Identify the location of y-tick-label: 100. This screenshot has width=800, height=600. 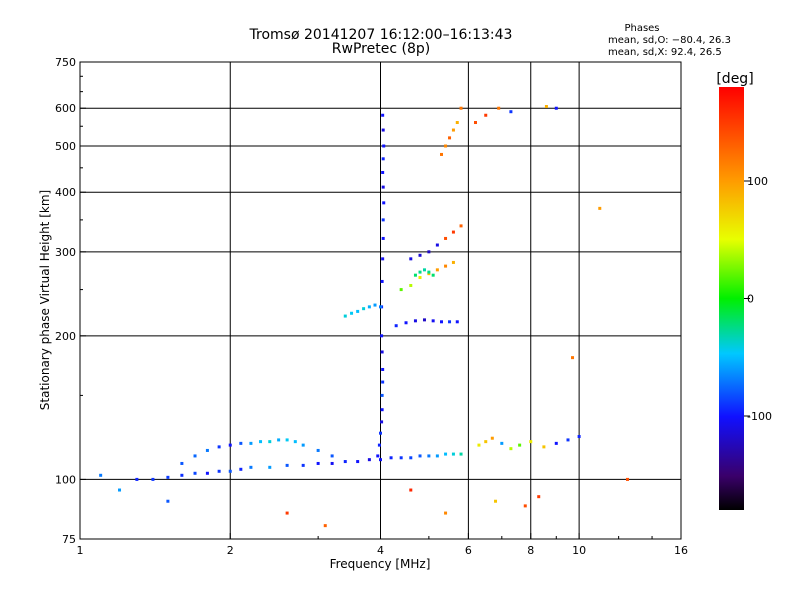
(65, 479).